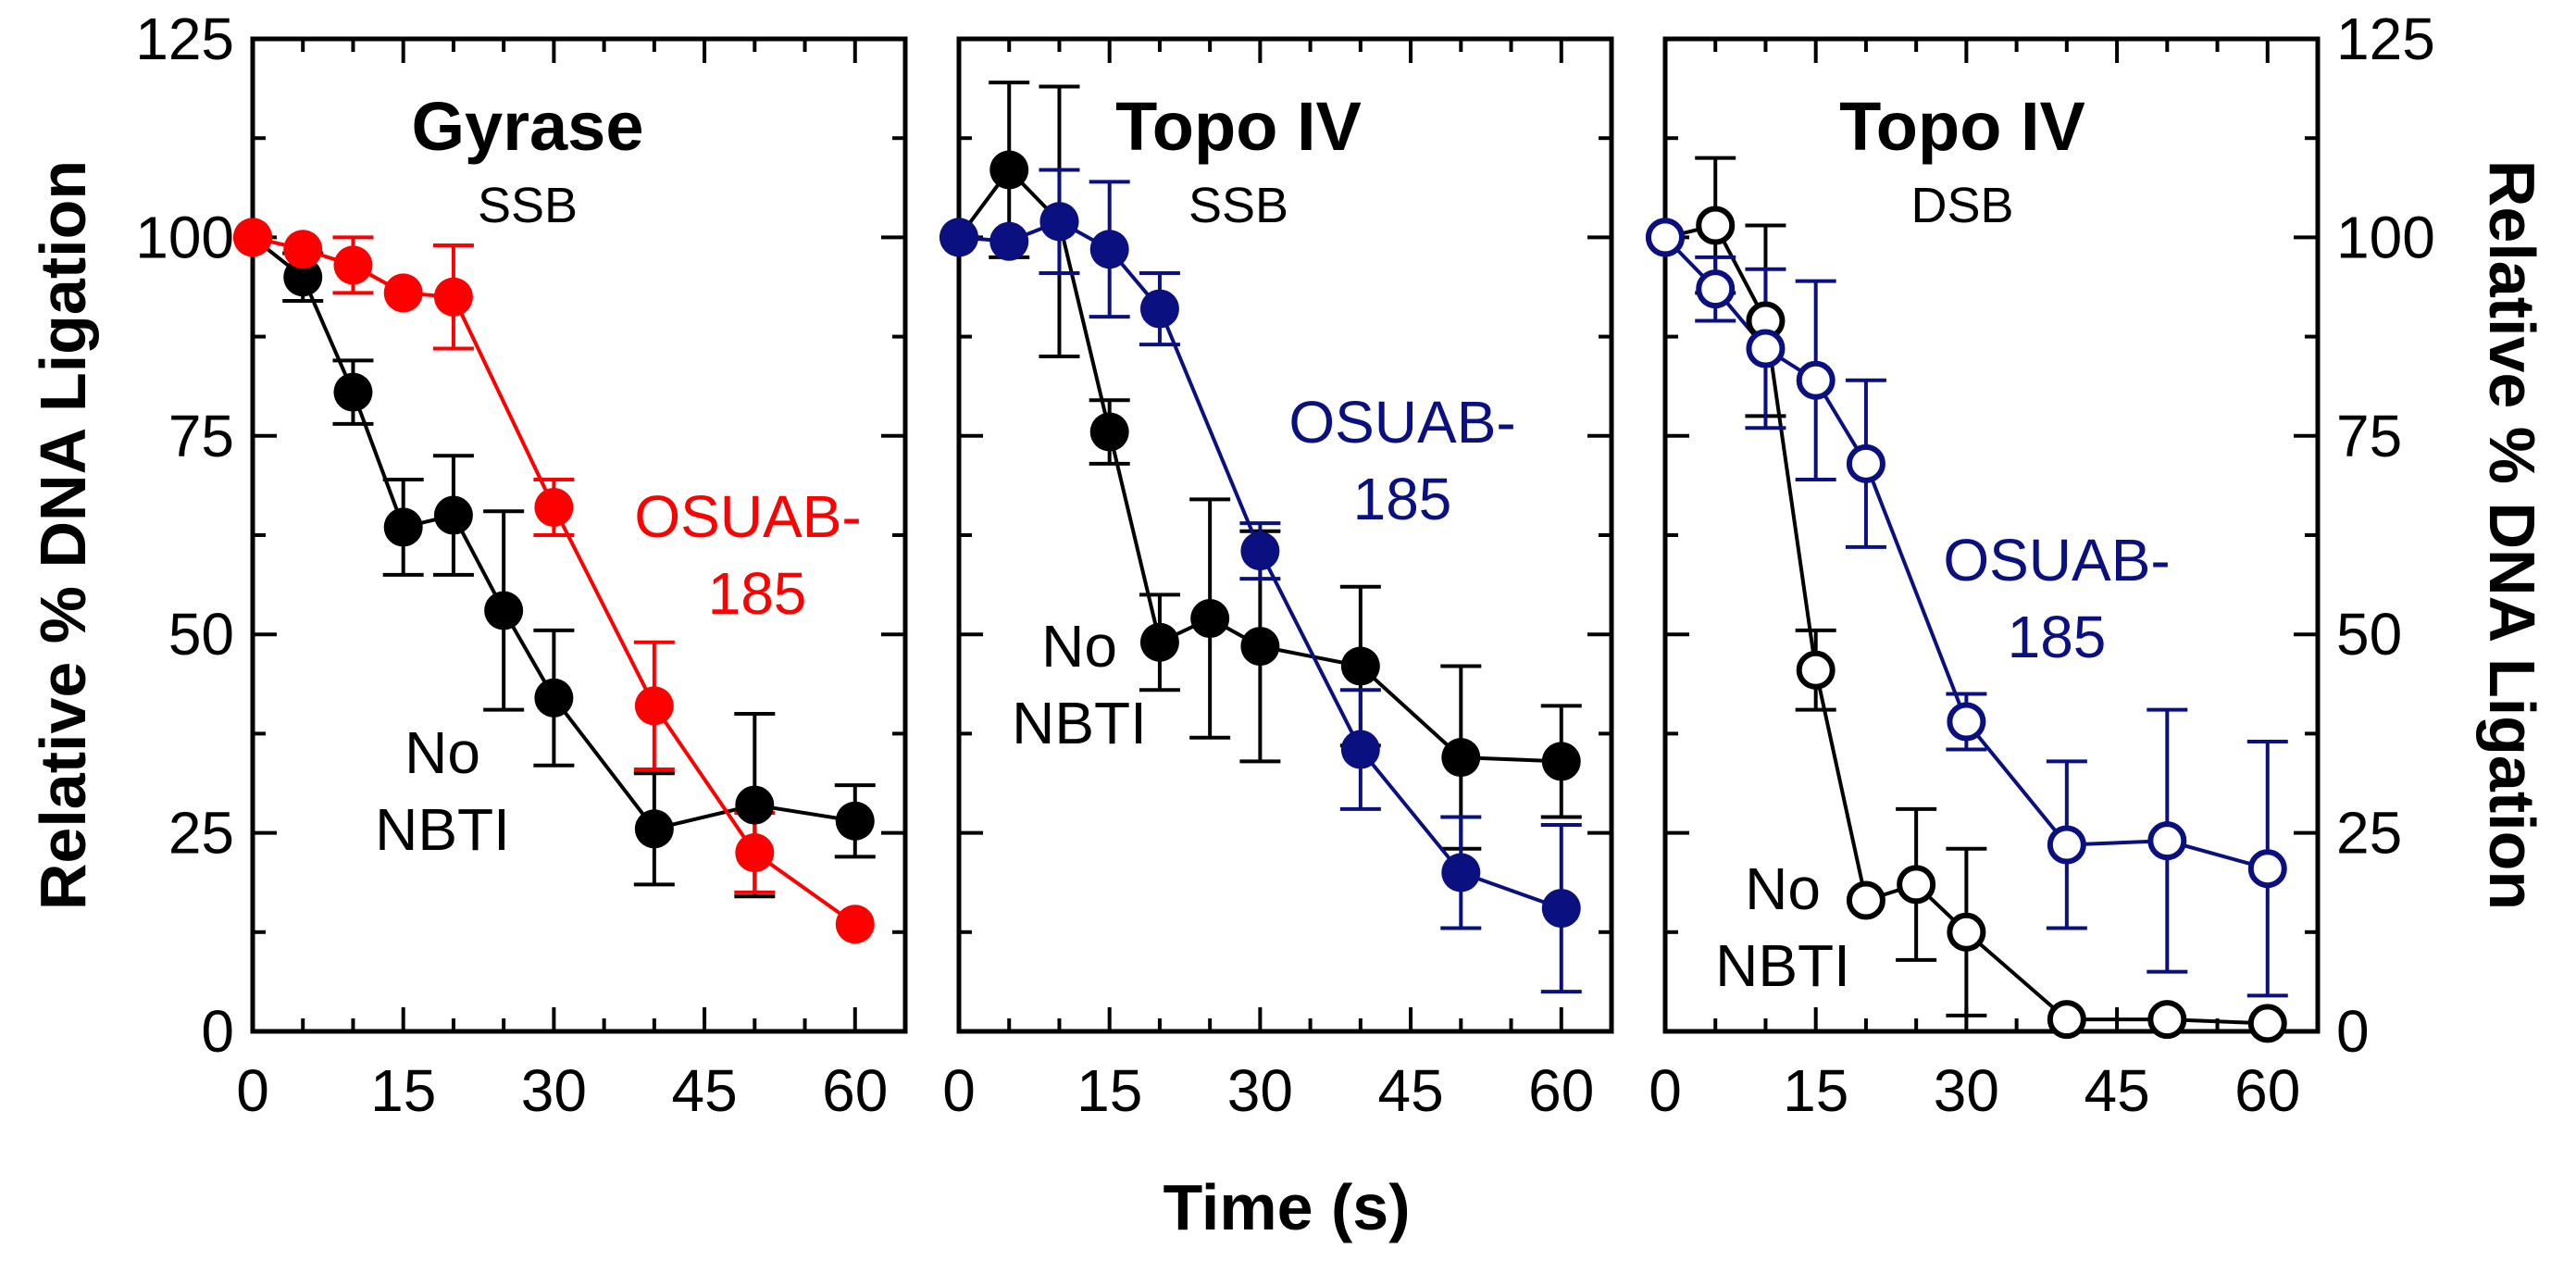 The height and width of the screenshot is (1273, 2576). Describe the element at coordinates (2353, 1031) in the screenshot. I see `right-y-tick-label: 0` at that location.